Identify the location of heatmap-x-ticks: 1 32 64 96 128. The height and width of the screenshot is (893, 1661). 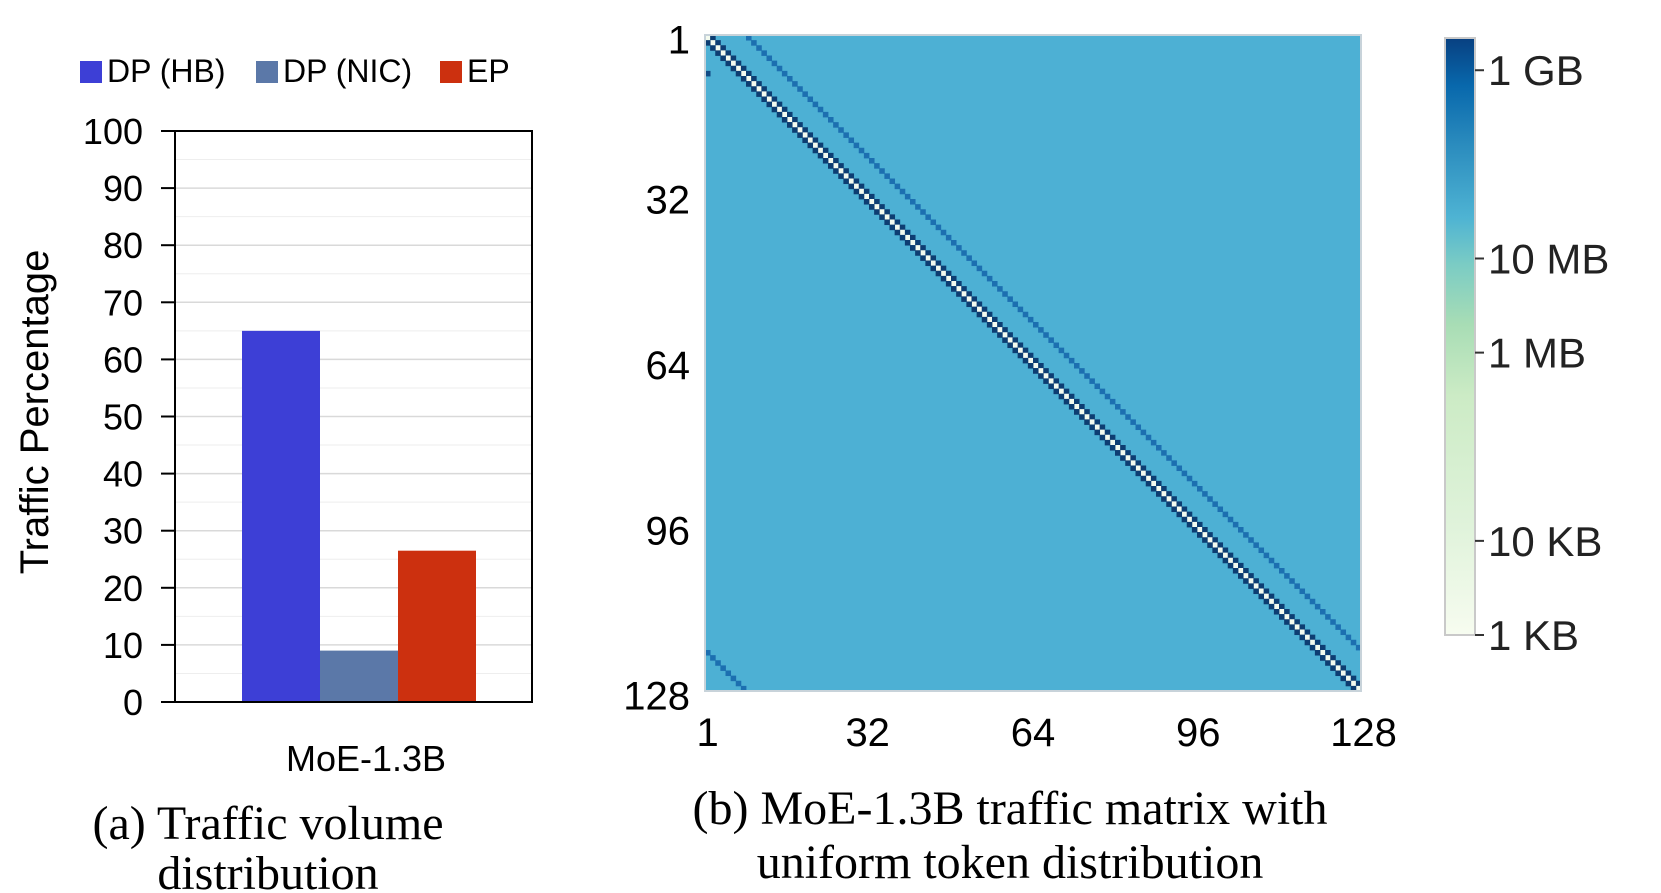
(1046, 733).